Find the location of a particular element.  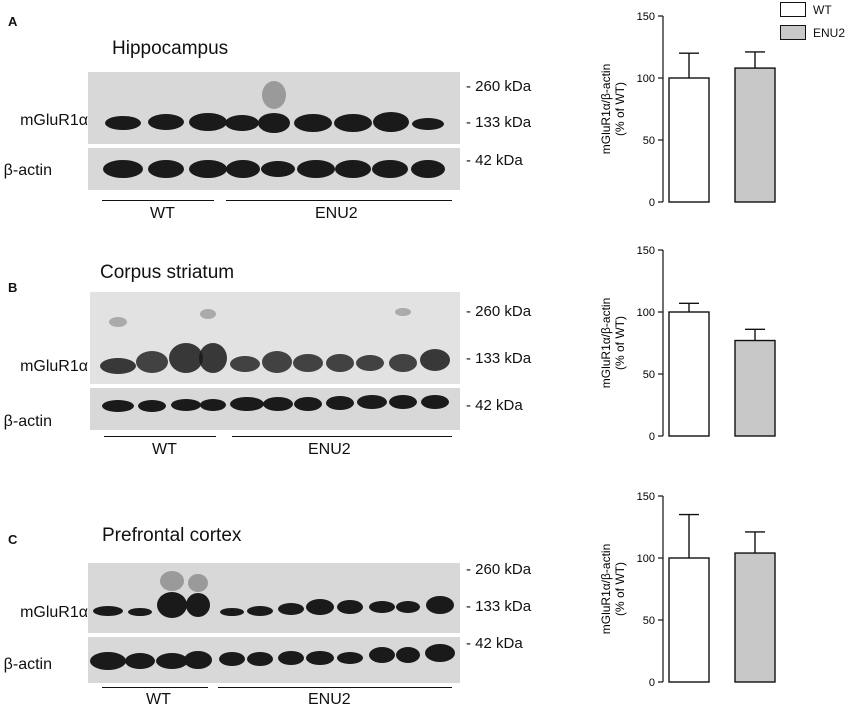

region-title-a: Hippocampus is located at coordinates (170, 48).